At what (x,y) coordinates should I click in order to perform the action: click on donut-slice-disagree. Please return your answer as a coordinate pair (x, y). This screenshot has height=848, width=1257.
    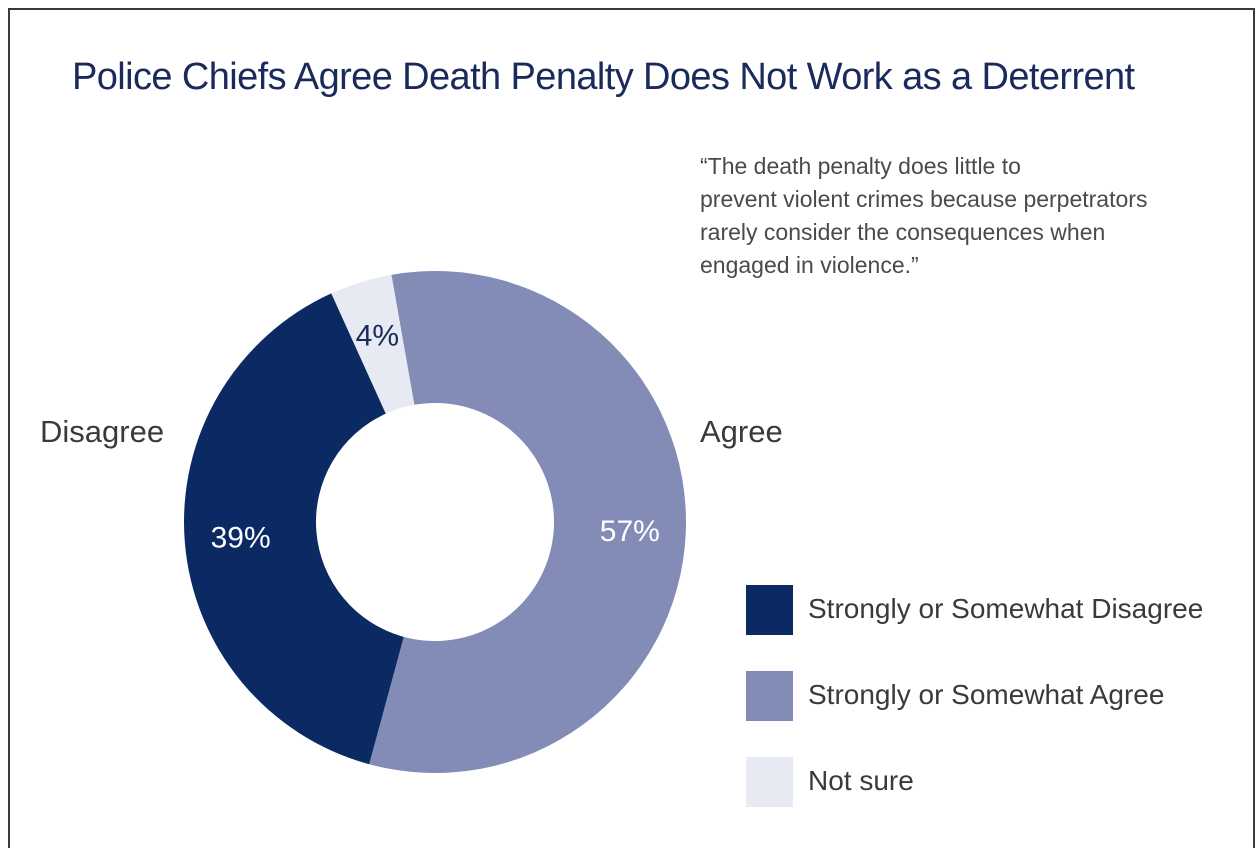
    Looking at the image, I should click on (294, 529).